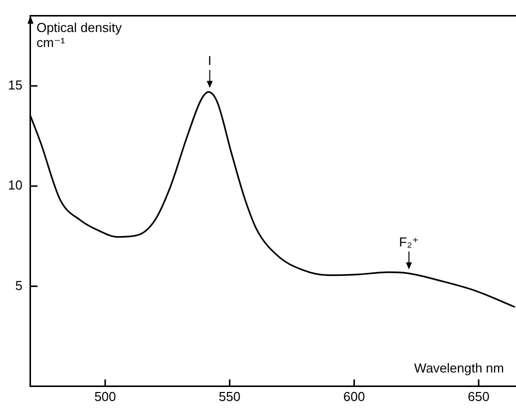  Describe the element at coordinates (354, 396) in the screenshot. I see `x-tick-label: 600` at that location.